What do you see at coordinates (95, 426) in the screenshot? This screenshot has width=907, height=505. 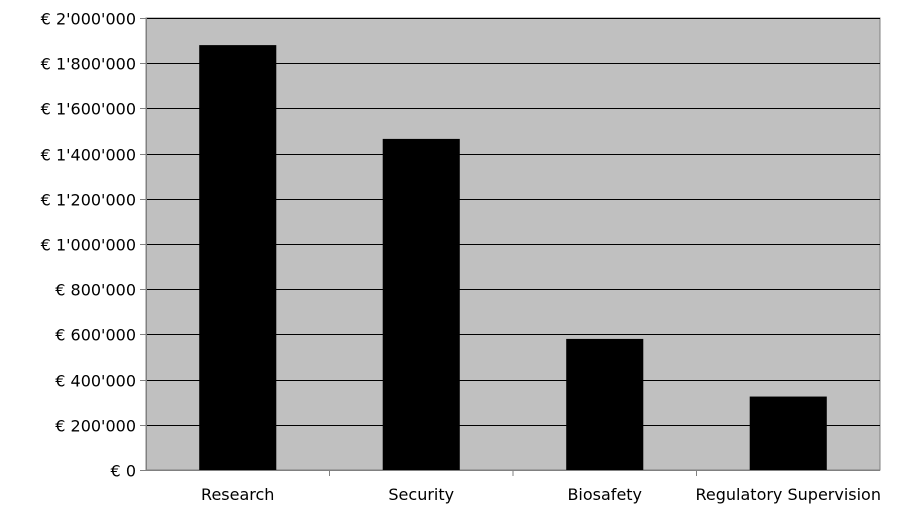 I see `y-tick-label: € 200'000` at bounding box center [95, 426].